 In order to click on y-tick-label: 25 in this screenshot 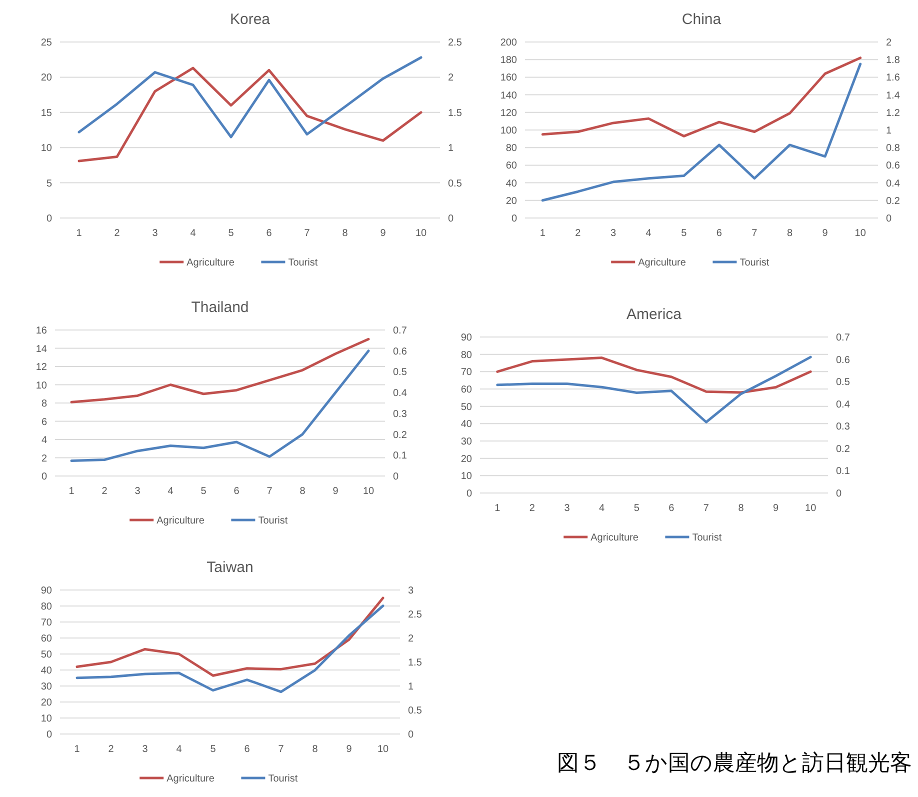, I will do `click(46, 43)`.